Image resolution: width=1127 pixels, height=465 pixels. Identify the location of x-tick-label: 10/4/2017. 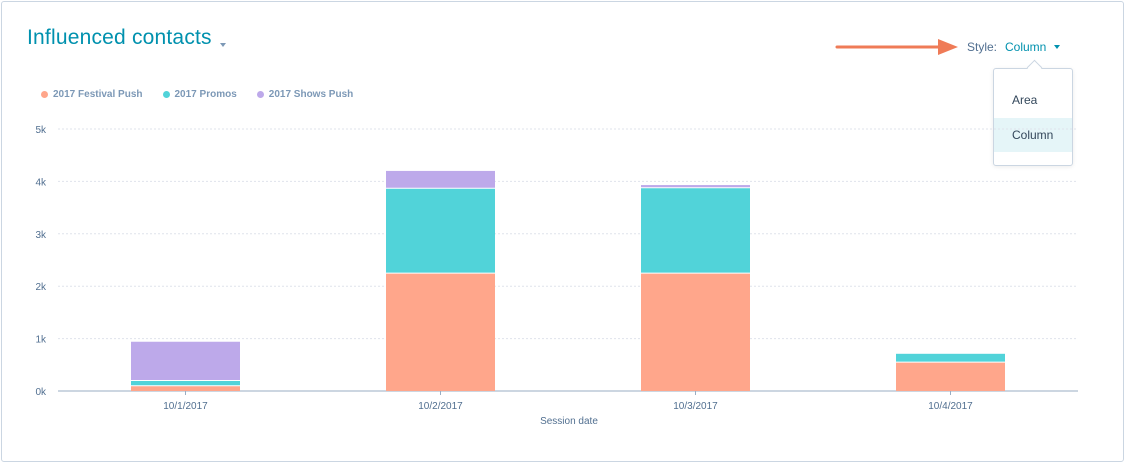
(950, 406).